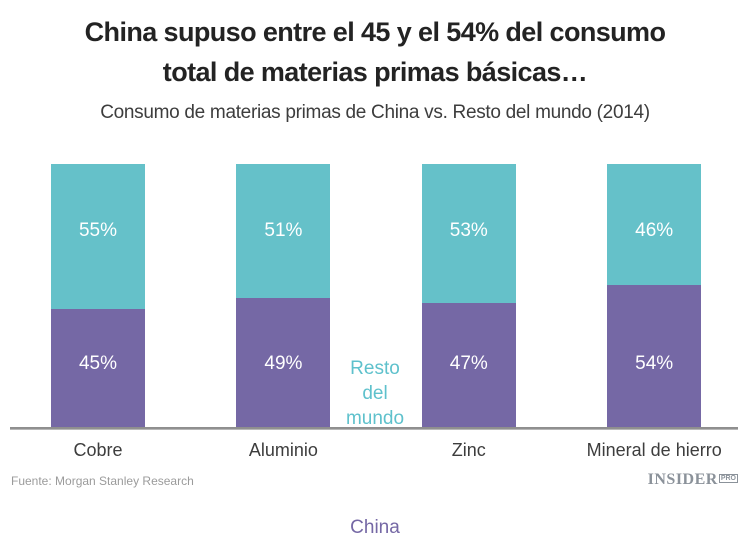 The height and width of the screenshot is (539, 750). Describe the element at coordinates (98, 230) in the screenshot. I see `bar-value-rest-cobre: 55%` at that location.